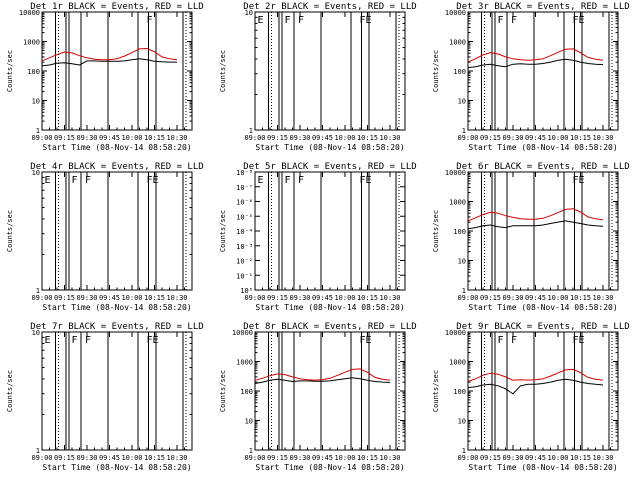  What do you see at coordinates (244, 217) in the screenshot?
I see `y-tick-label: 10⁻⁵` at bounding box center [244, 217].